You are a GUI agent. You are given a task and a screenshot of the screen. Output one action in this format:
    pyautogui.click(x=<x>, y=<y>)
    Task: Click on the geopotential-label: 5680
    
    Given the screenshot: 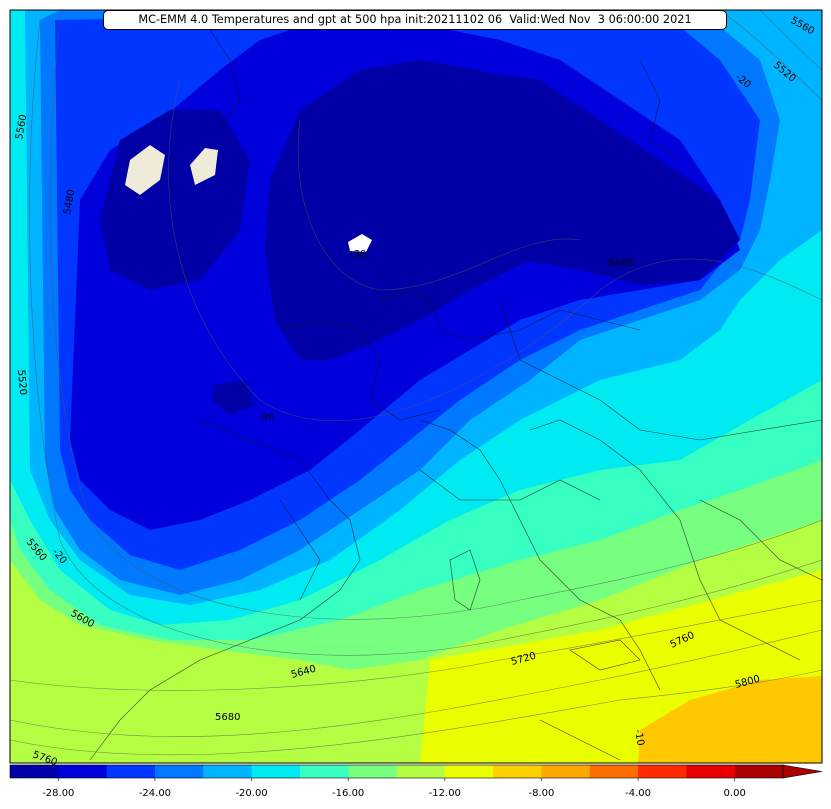 What is the action you would take?
    pyautogui.click(x=227, y=717)
    